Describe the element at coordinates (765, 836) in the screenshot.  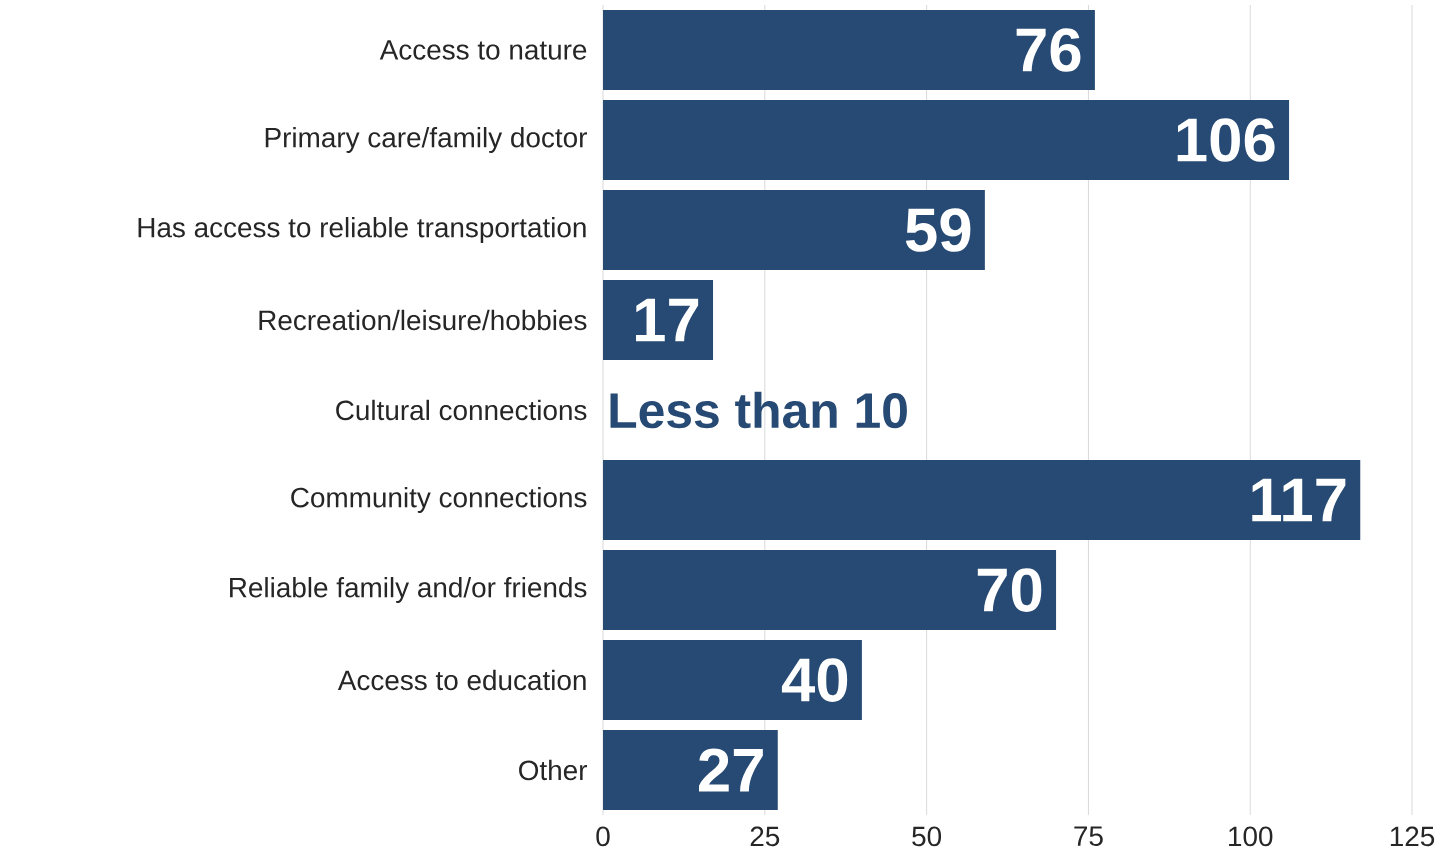
I see `x-tick-label: 25` at that location.